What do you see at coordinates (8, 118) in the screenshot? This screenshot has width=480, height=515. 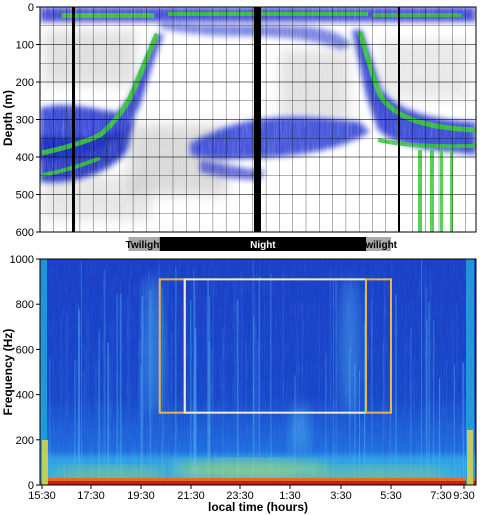 I see `y-axis-title-depth: Depth (m)` at bounding box center [8, 118].